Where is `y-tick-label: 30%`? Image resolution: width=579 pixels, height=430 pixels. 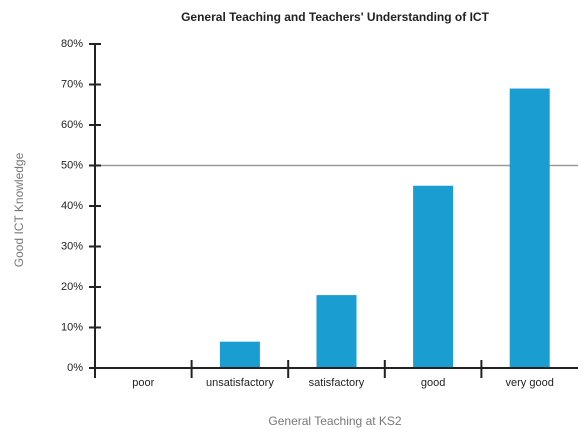 y-tick-label: 30% is located at coordinates (72, 246).